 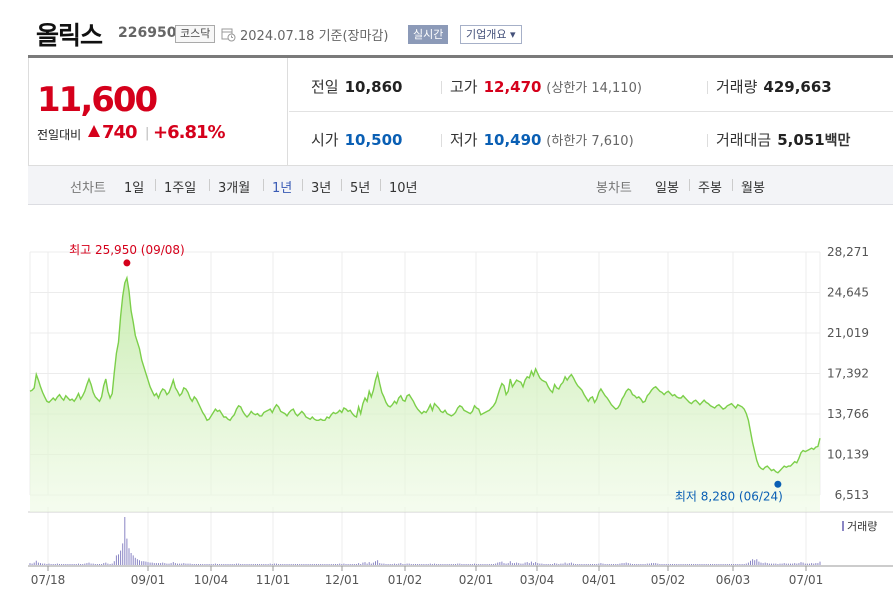 I want to click on x-tick-label: 05/02, so click(x=668, y=580).